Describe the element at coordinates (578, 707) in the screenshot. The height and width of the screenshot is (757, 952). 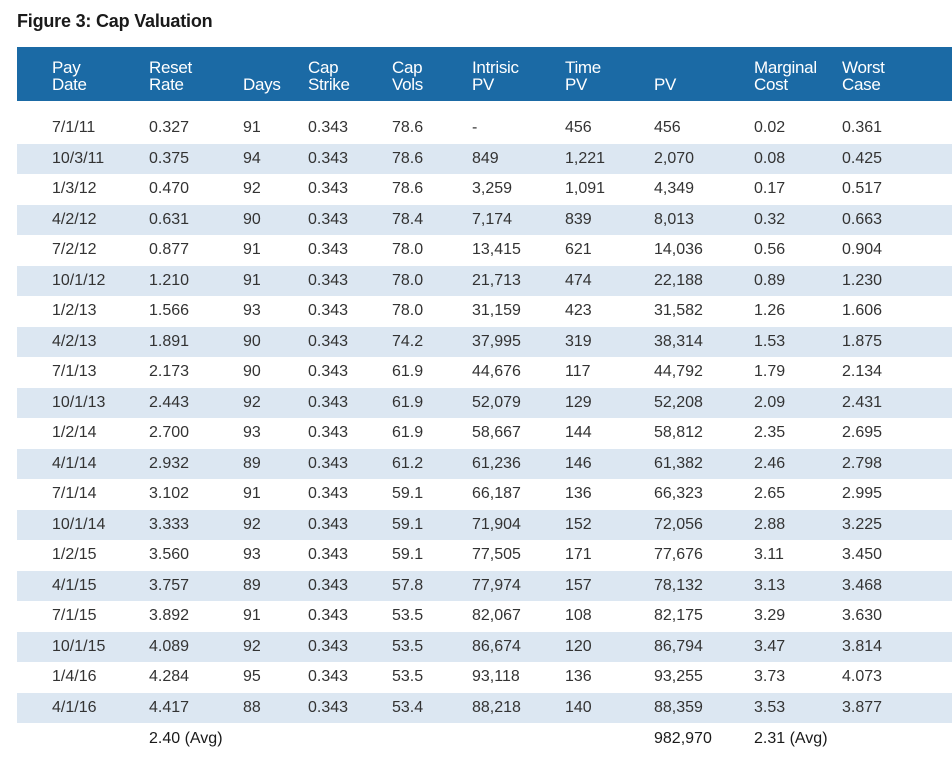
I see `cell-time-pv: 140` at that location.